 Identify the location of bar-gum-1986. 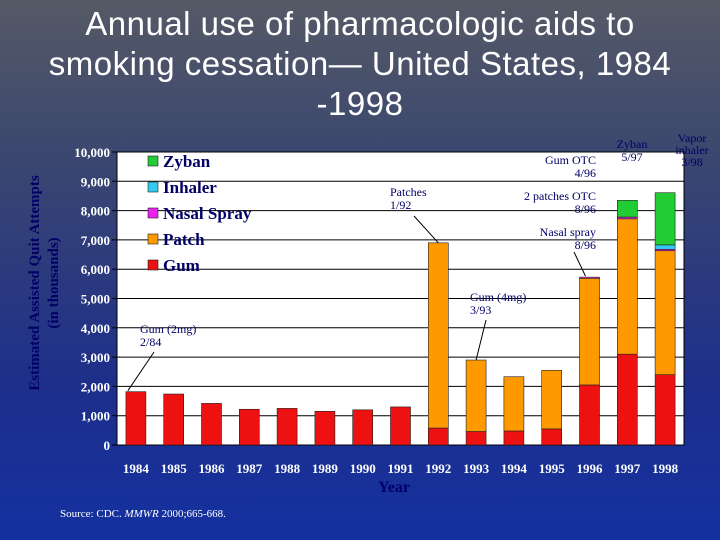
(211, 424).